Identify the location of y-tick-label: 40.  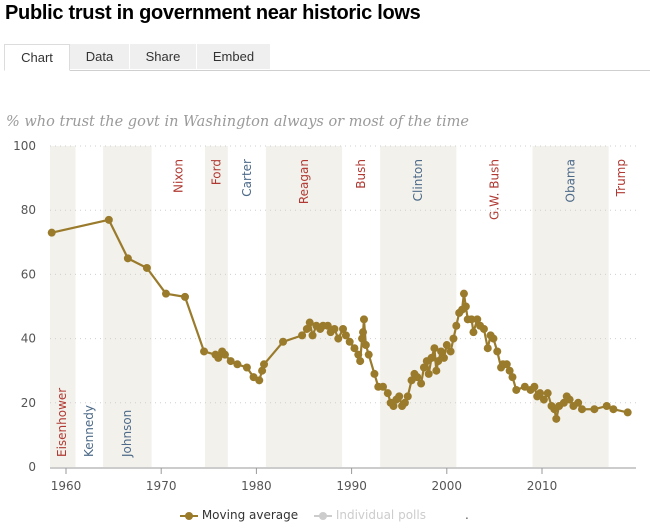
(28, 339).